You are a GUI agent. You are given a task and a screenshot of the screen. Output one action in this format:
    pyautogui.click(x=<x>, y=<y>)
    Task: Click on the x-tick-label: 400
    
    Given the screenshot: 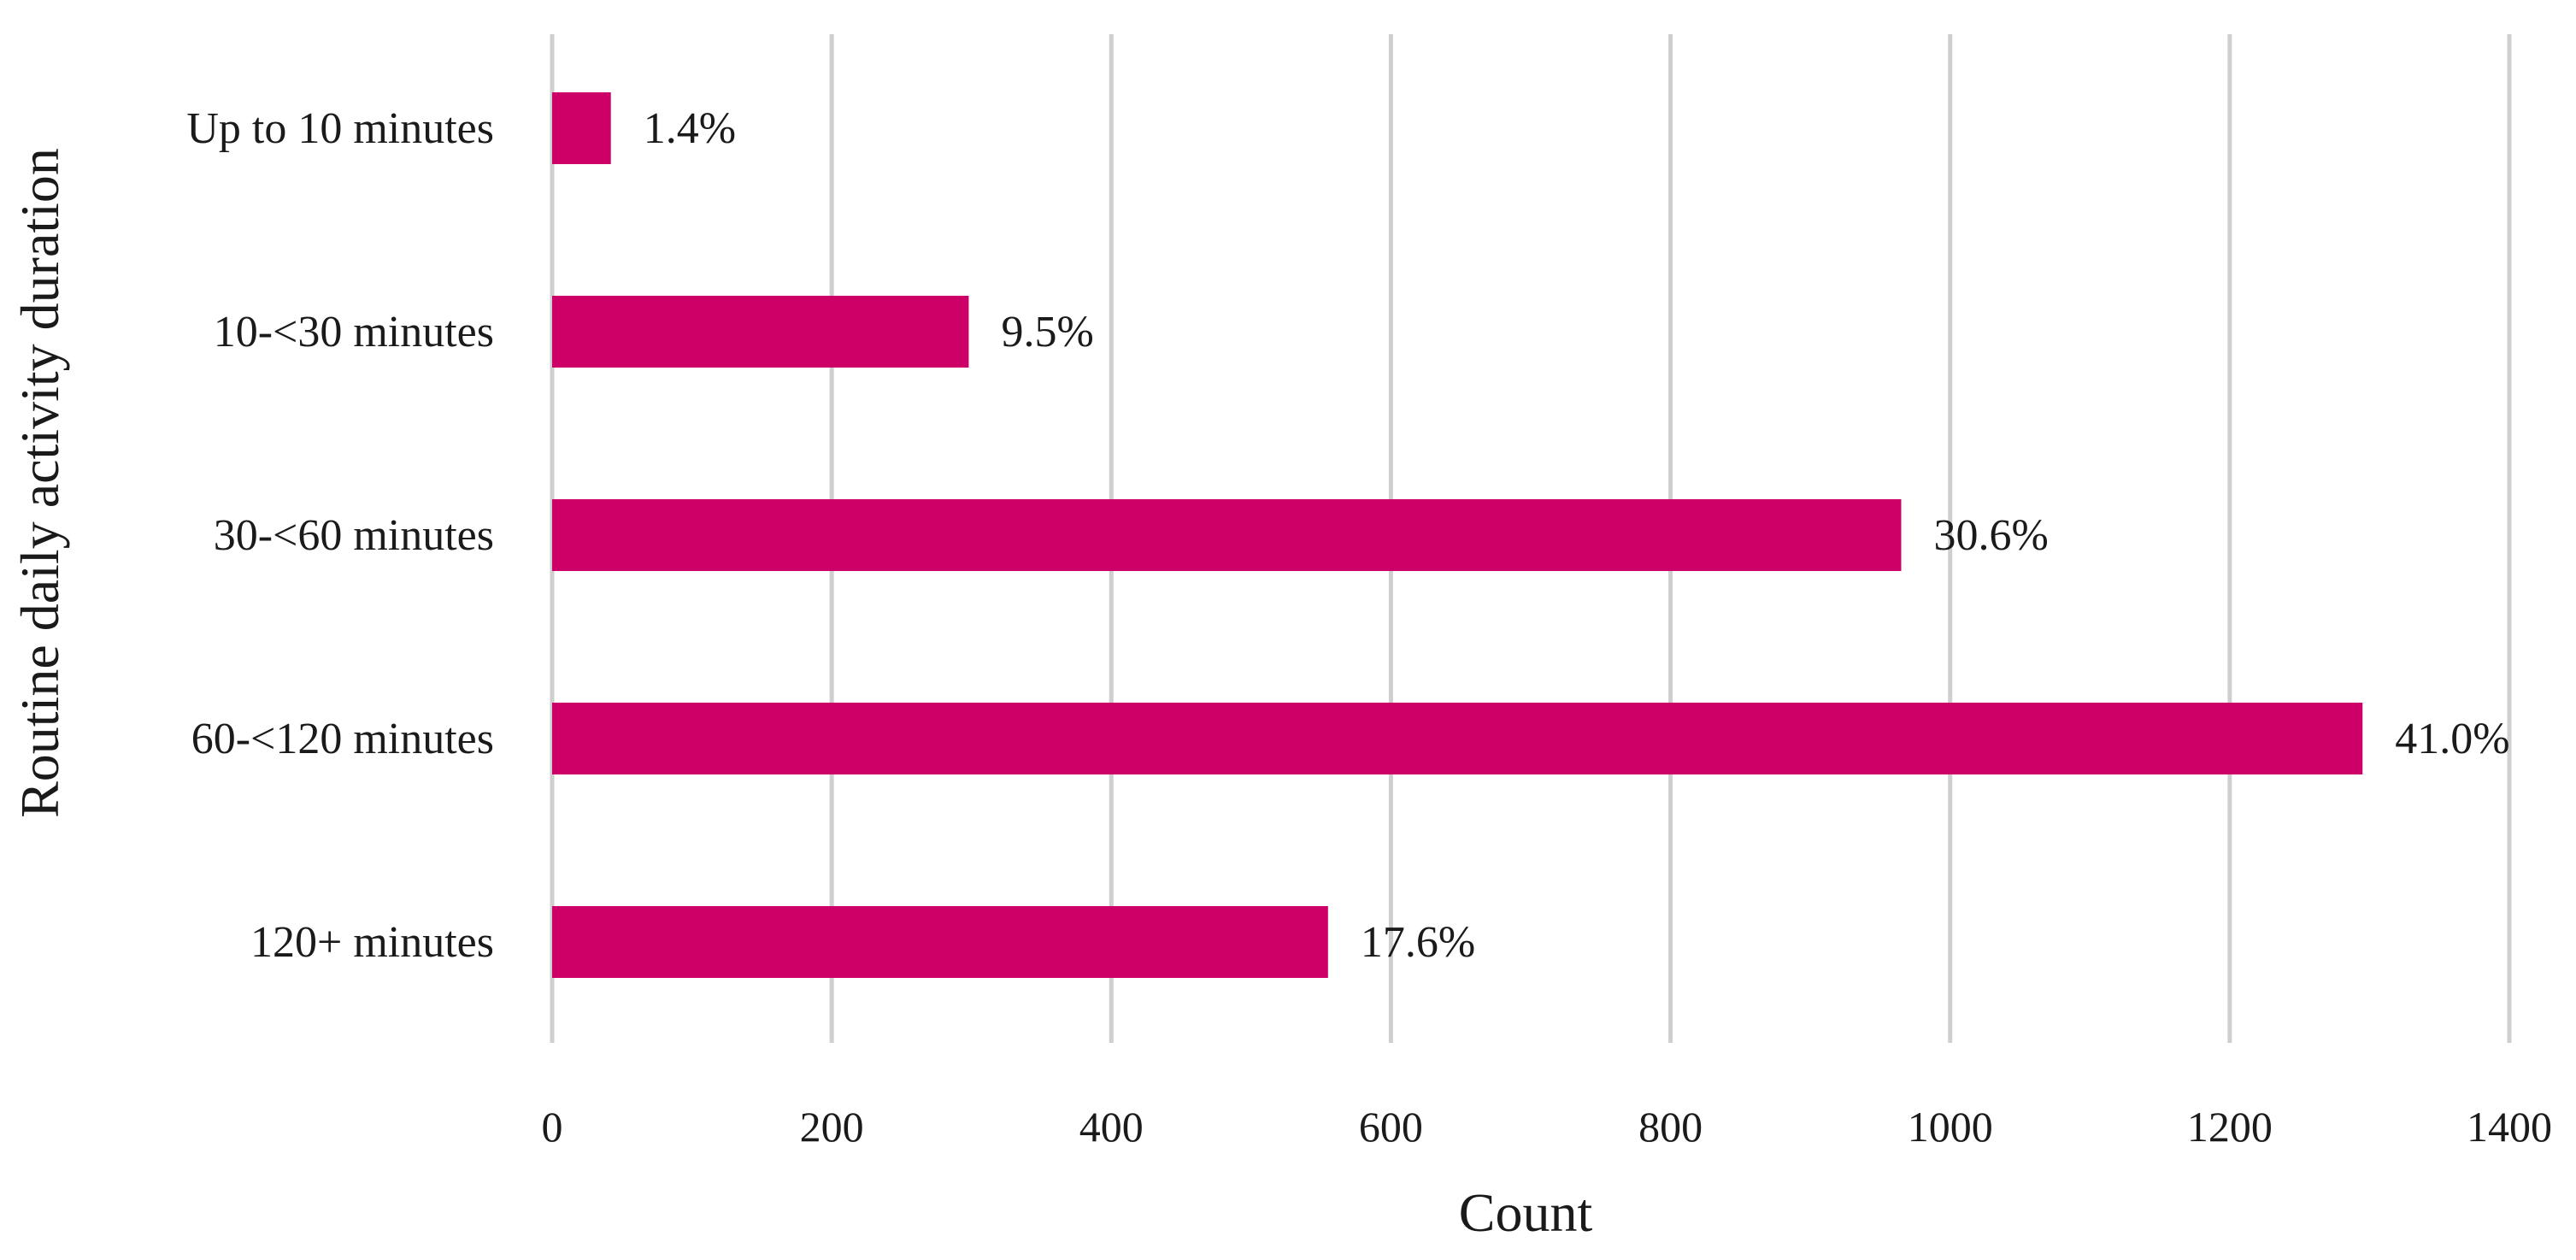 What is the action you would take?
    pyautogui.click(x=1111, y=1127)
    